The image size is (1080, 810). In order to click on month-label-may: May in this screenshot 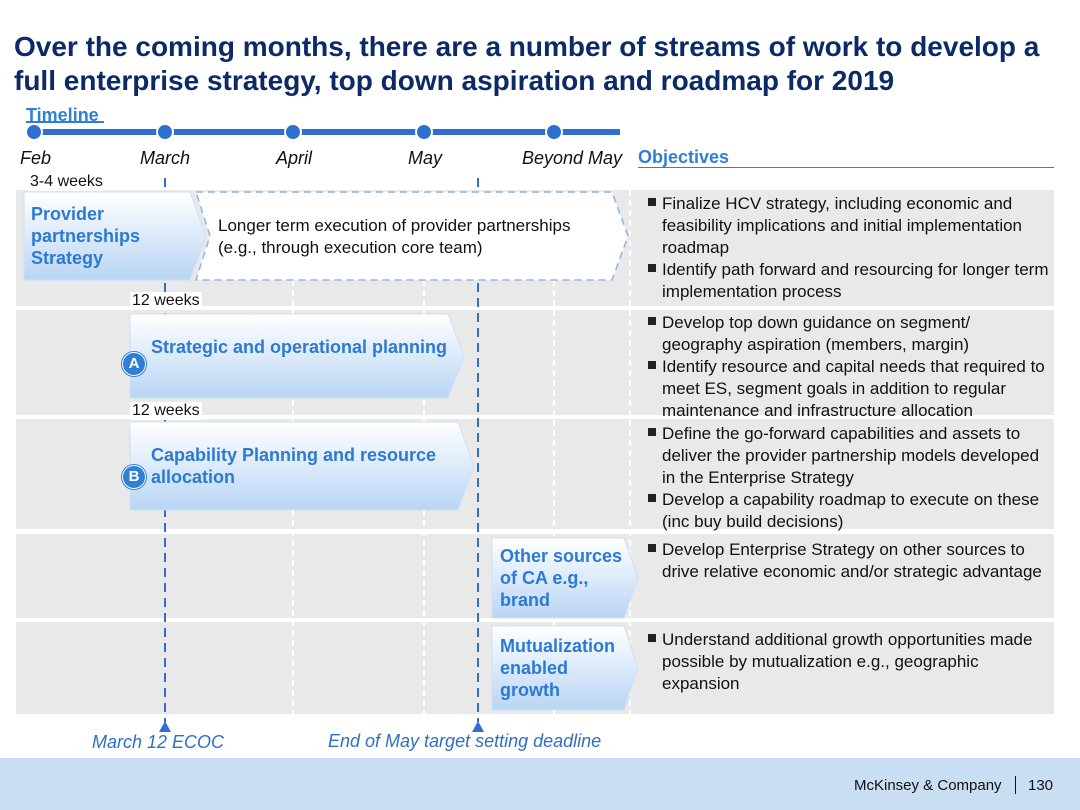, I will do `click(425, 158)`.